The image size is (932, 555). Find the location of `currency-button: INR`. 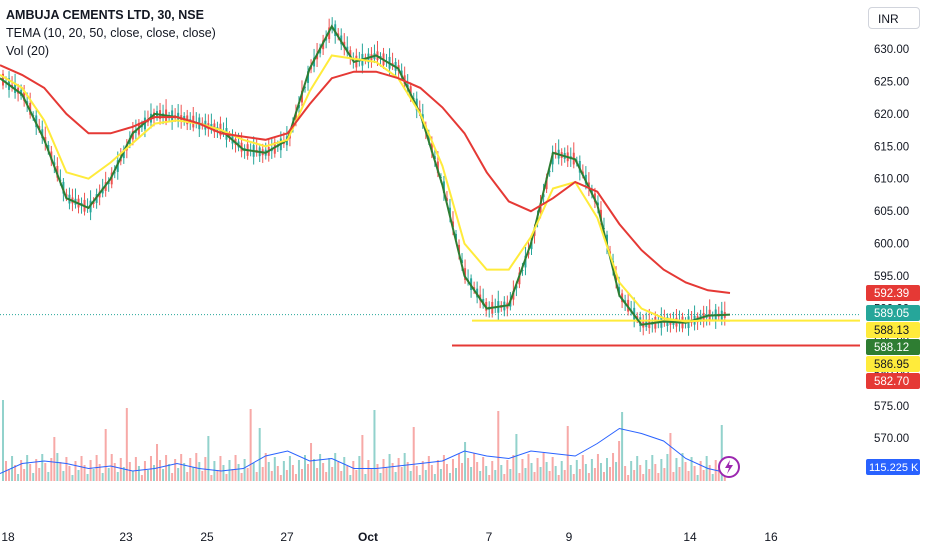

currency-button: INR is located at coordinates (894, 18).